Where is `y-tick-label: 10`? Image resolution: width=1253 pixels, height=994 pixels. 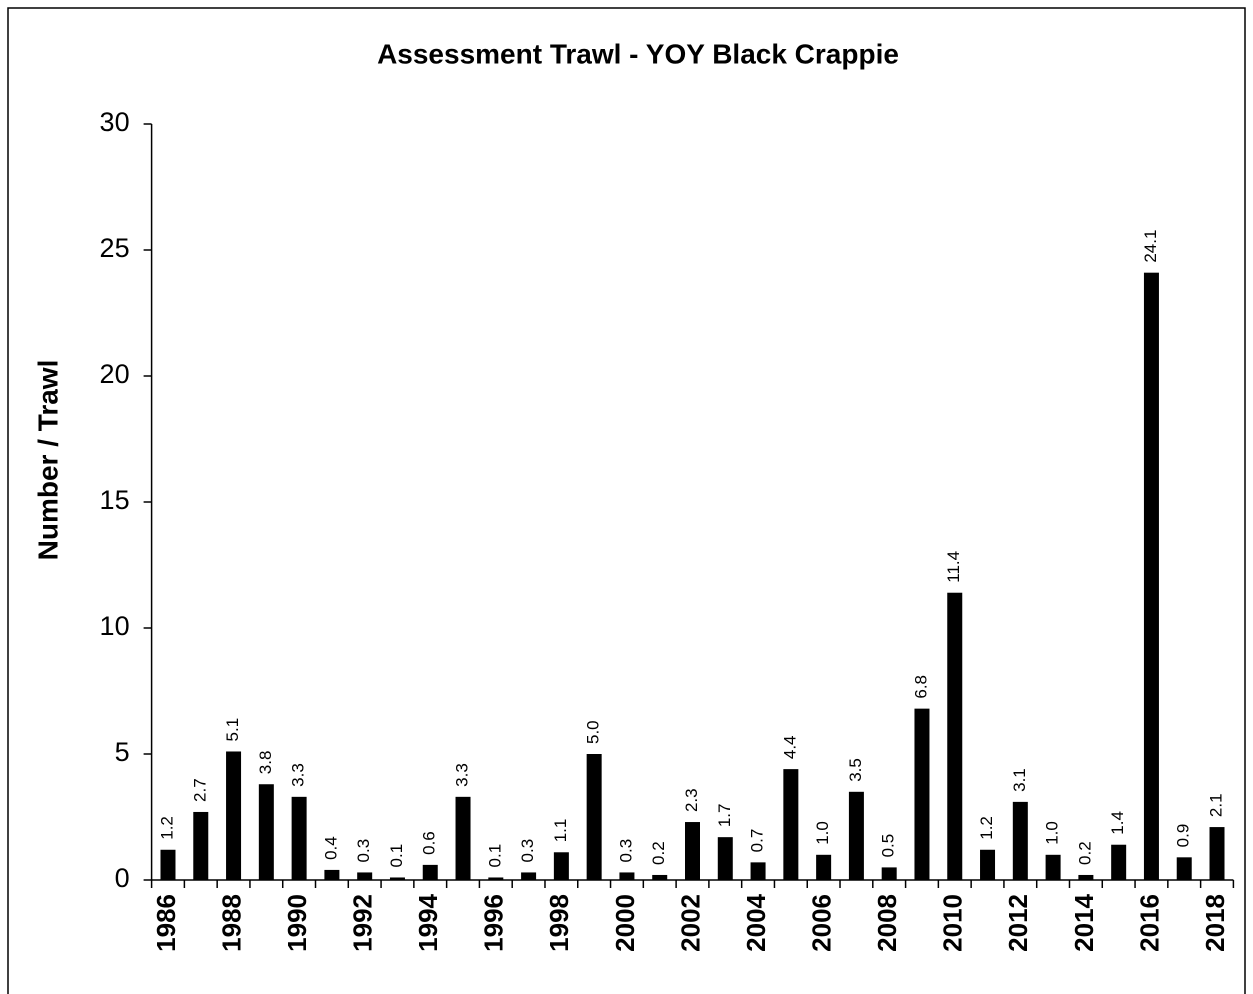 y-tick-label: 10 is located at coordinates (115, 626).